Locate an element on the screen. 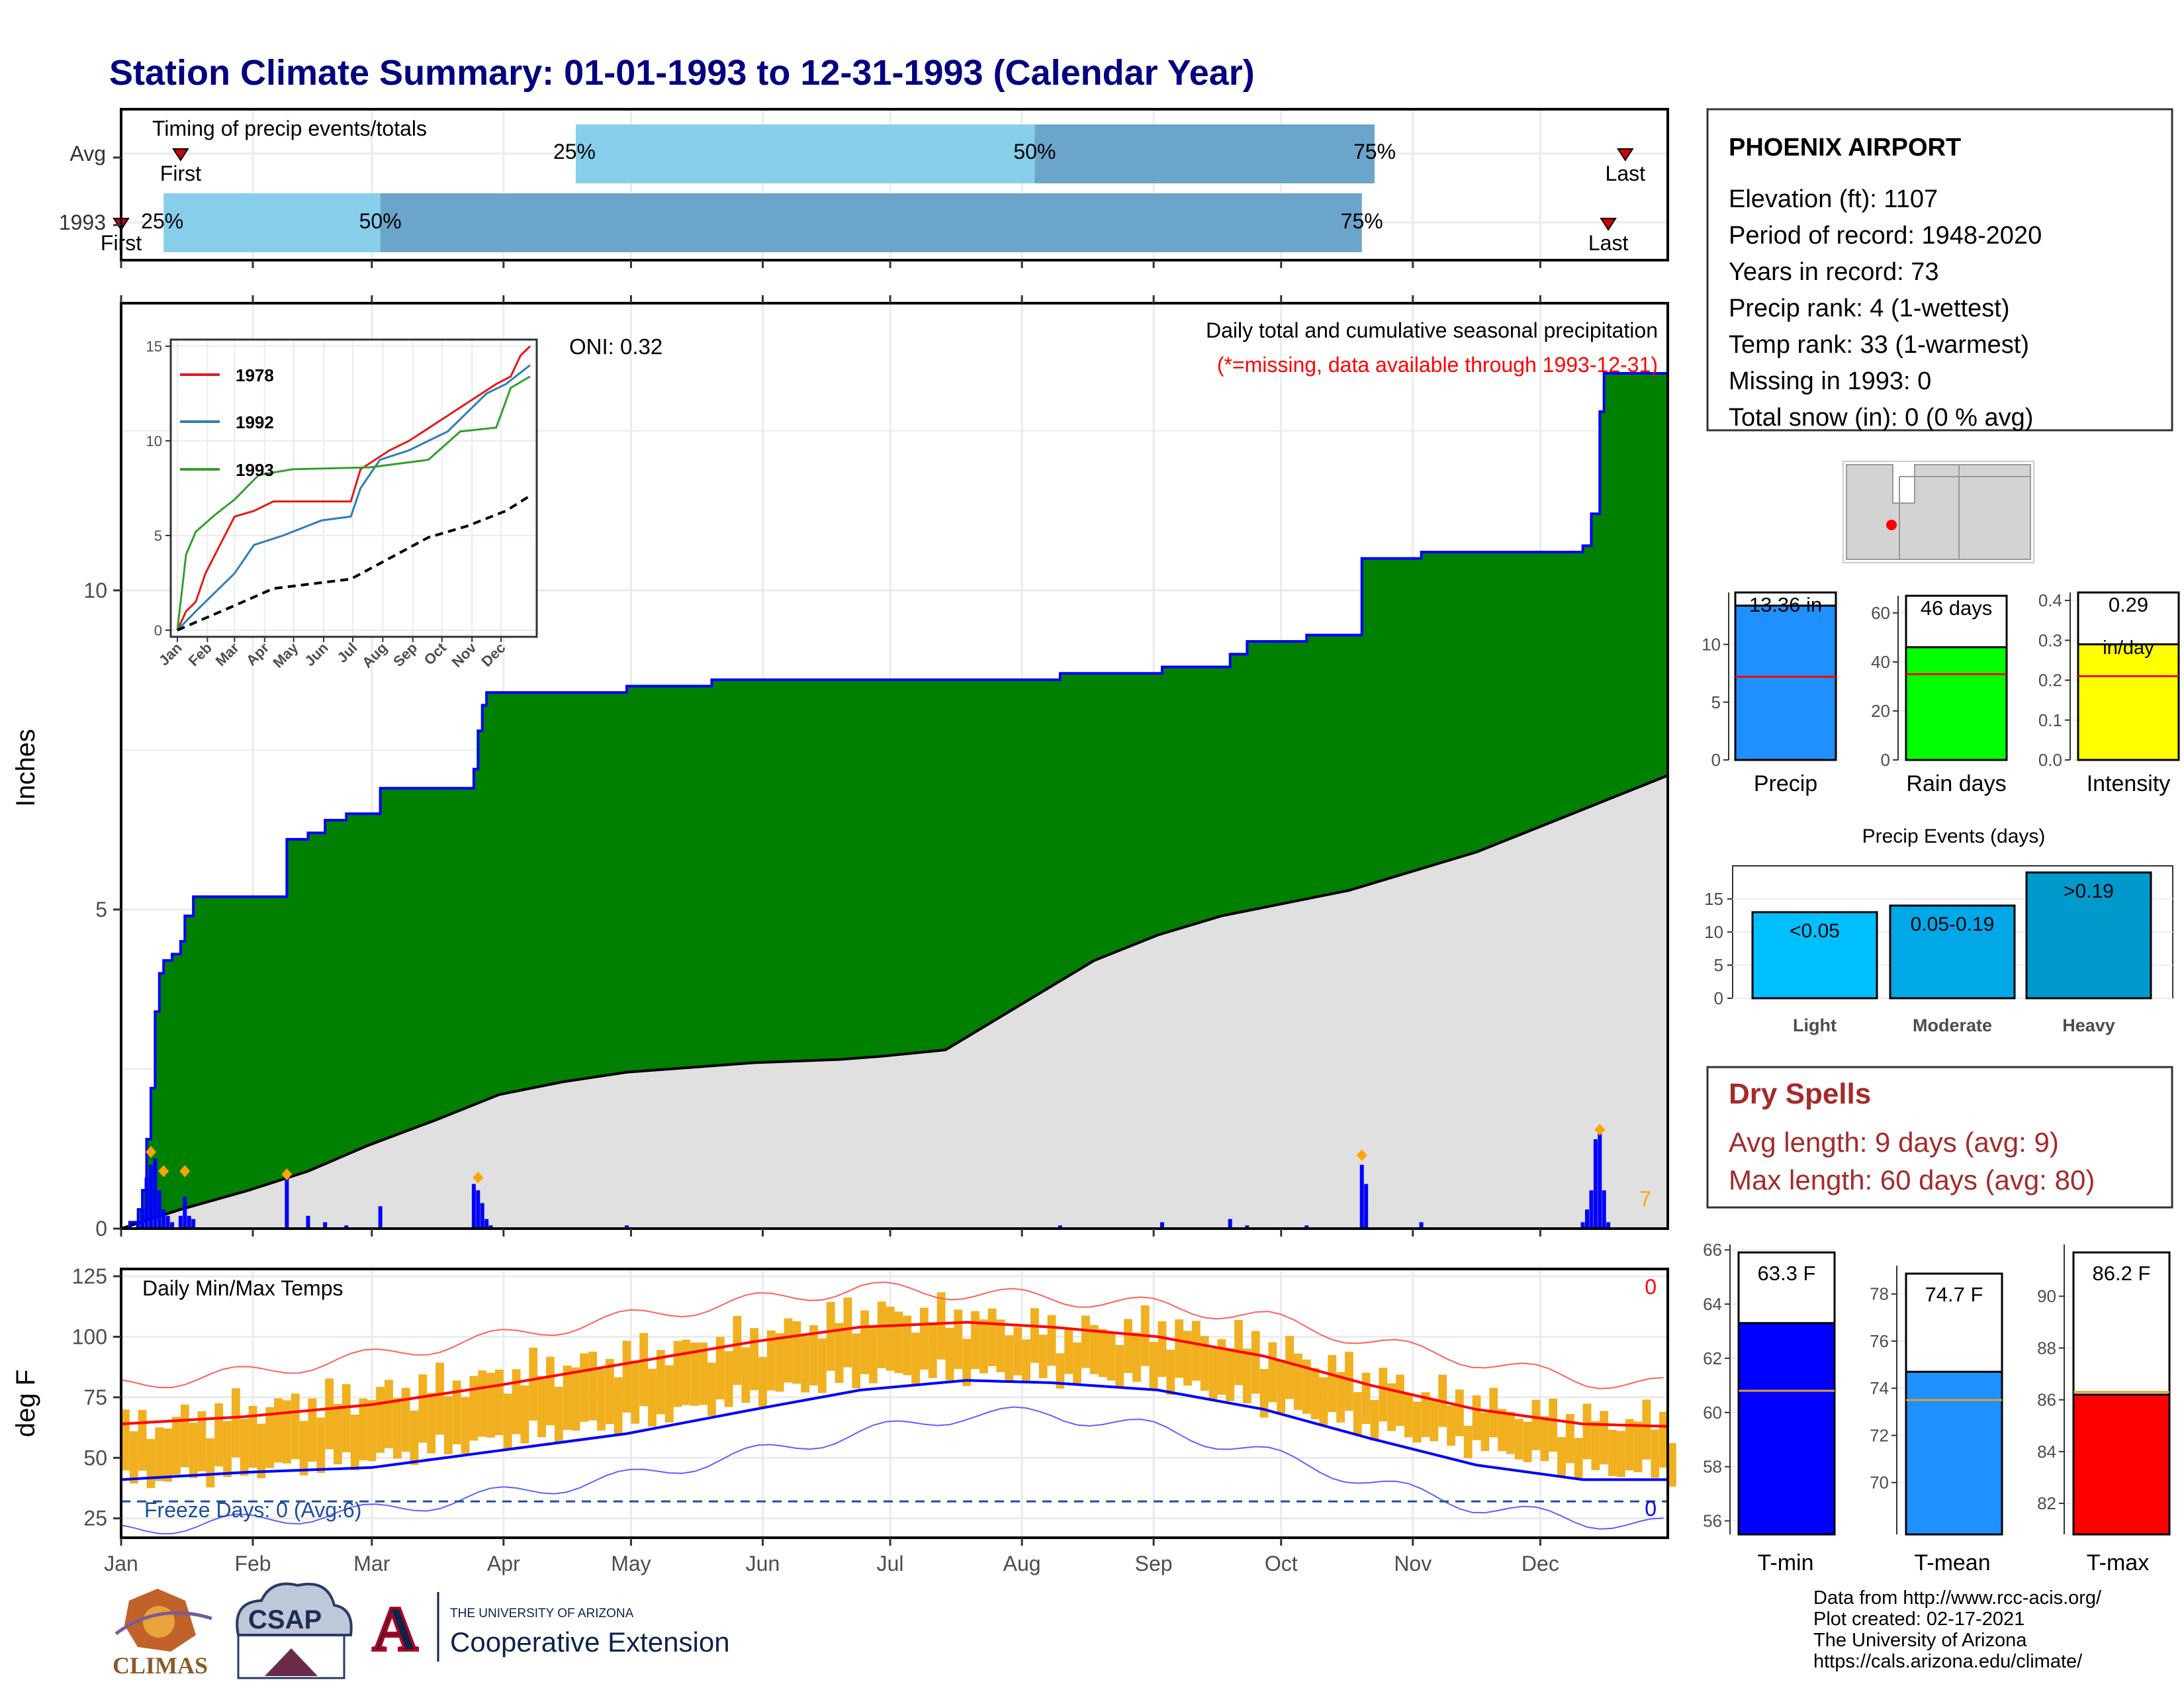 This screenshot has height=1688, width=2184. inset-y-tick-label: 15 is located at coordinates (154, 346).